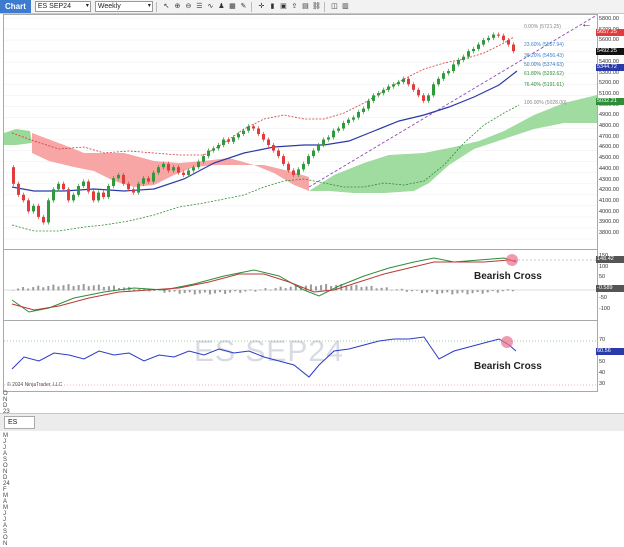 The height and width of the screenshot is (547, 624). I want to click on template-icon: ◫, so click(334, 6).